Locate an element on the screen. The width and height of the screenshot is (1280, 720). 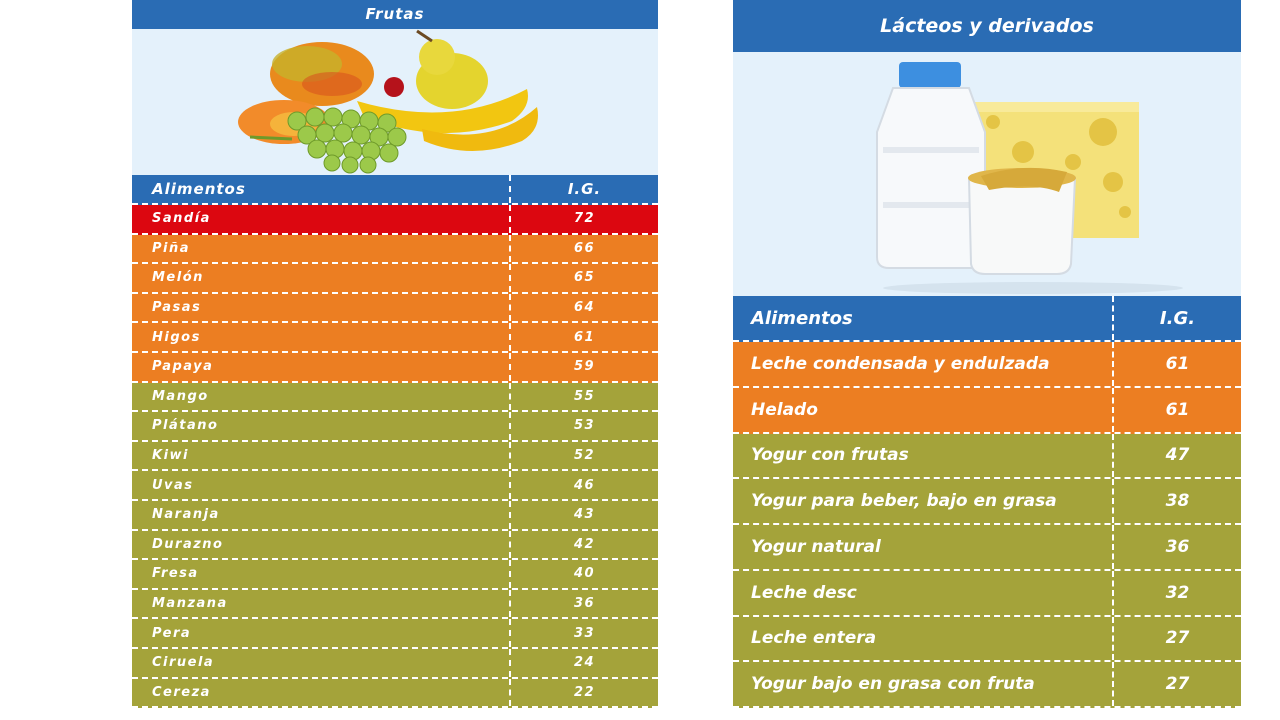
food-name: Yogur con frutas is located at coordinates (923, 455).